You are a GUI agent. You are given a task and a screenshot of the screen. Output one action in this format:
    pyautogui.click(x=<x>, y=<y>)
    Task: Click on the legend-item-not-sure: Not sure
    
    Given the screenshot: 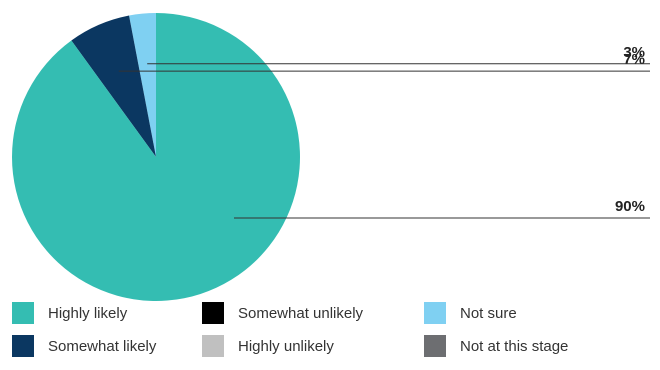 What is the action you would take?
    pyautogui.click(x=470, y=313)
    